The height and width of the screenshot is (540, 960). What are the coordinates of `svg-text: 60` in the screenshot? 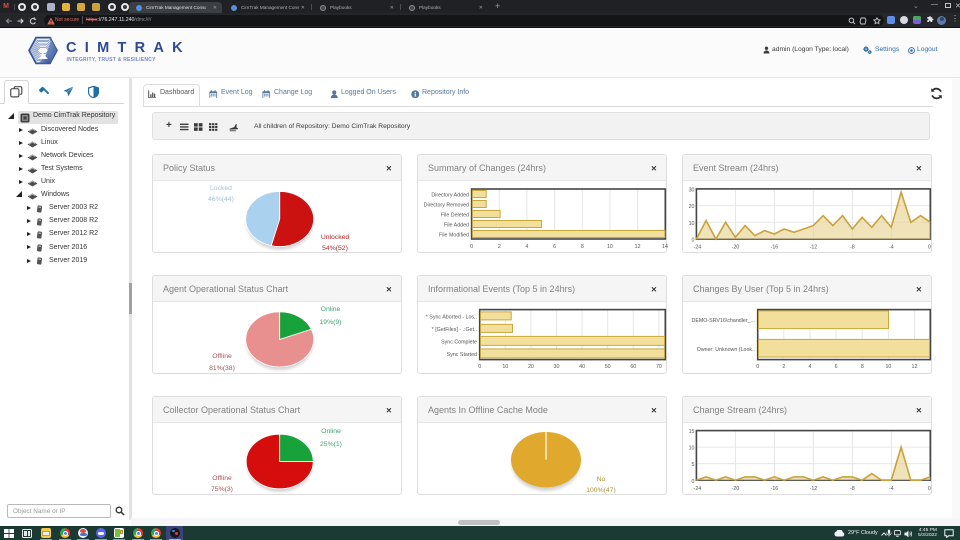 It's located at (633, 367).